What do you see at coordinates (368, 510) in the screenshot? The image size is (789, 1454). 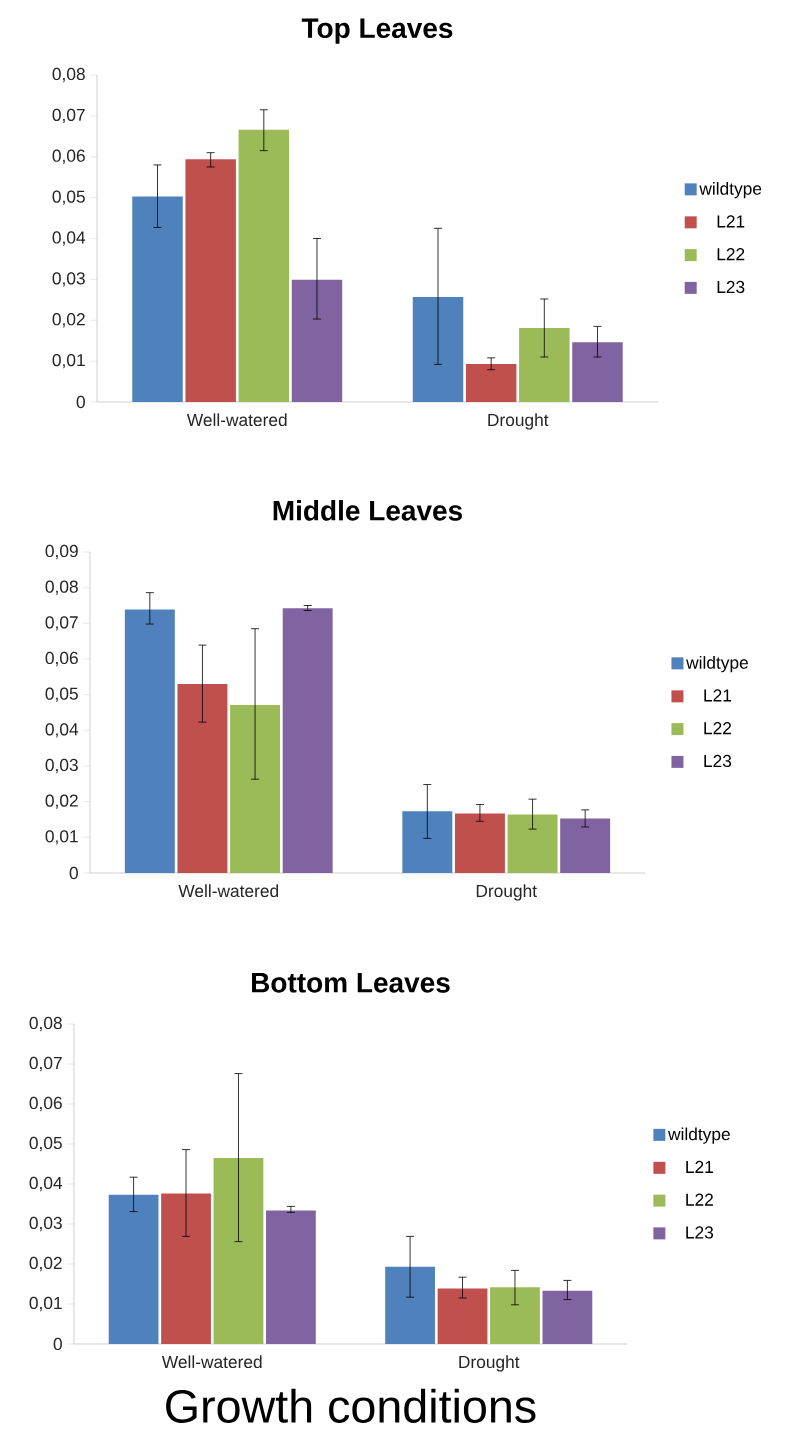 I see `chart-title: Middle Leaves` at bounding box center [368, 510].